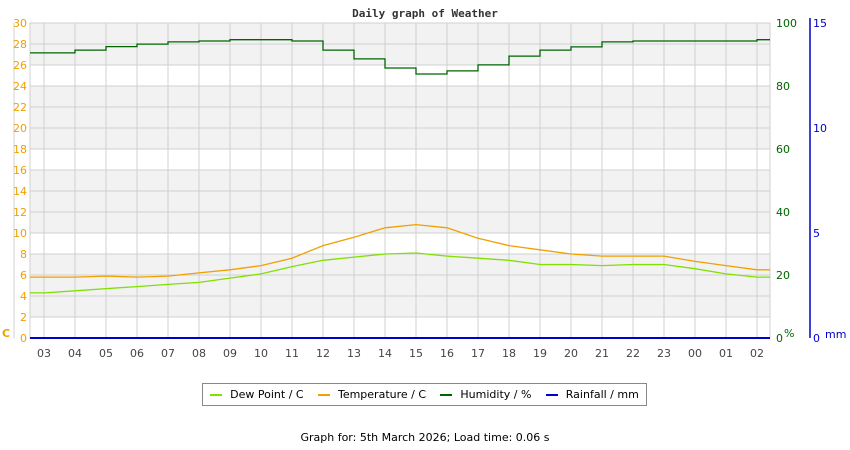 The height and width of the screenshot is (450, 850). What do you see at coordinates (23, 338) in the screenshot?
I see `left-axis-tick: 0` at bounding box center [23, 338].